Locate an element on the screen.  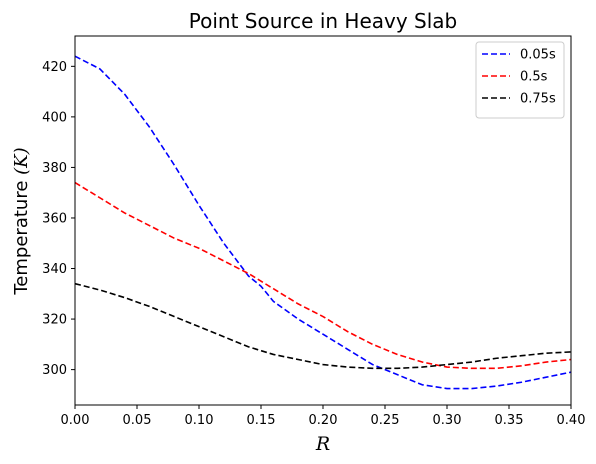
legend-box is located at coordinates (520, 80).